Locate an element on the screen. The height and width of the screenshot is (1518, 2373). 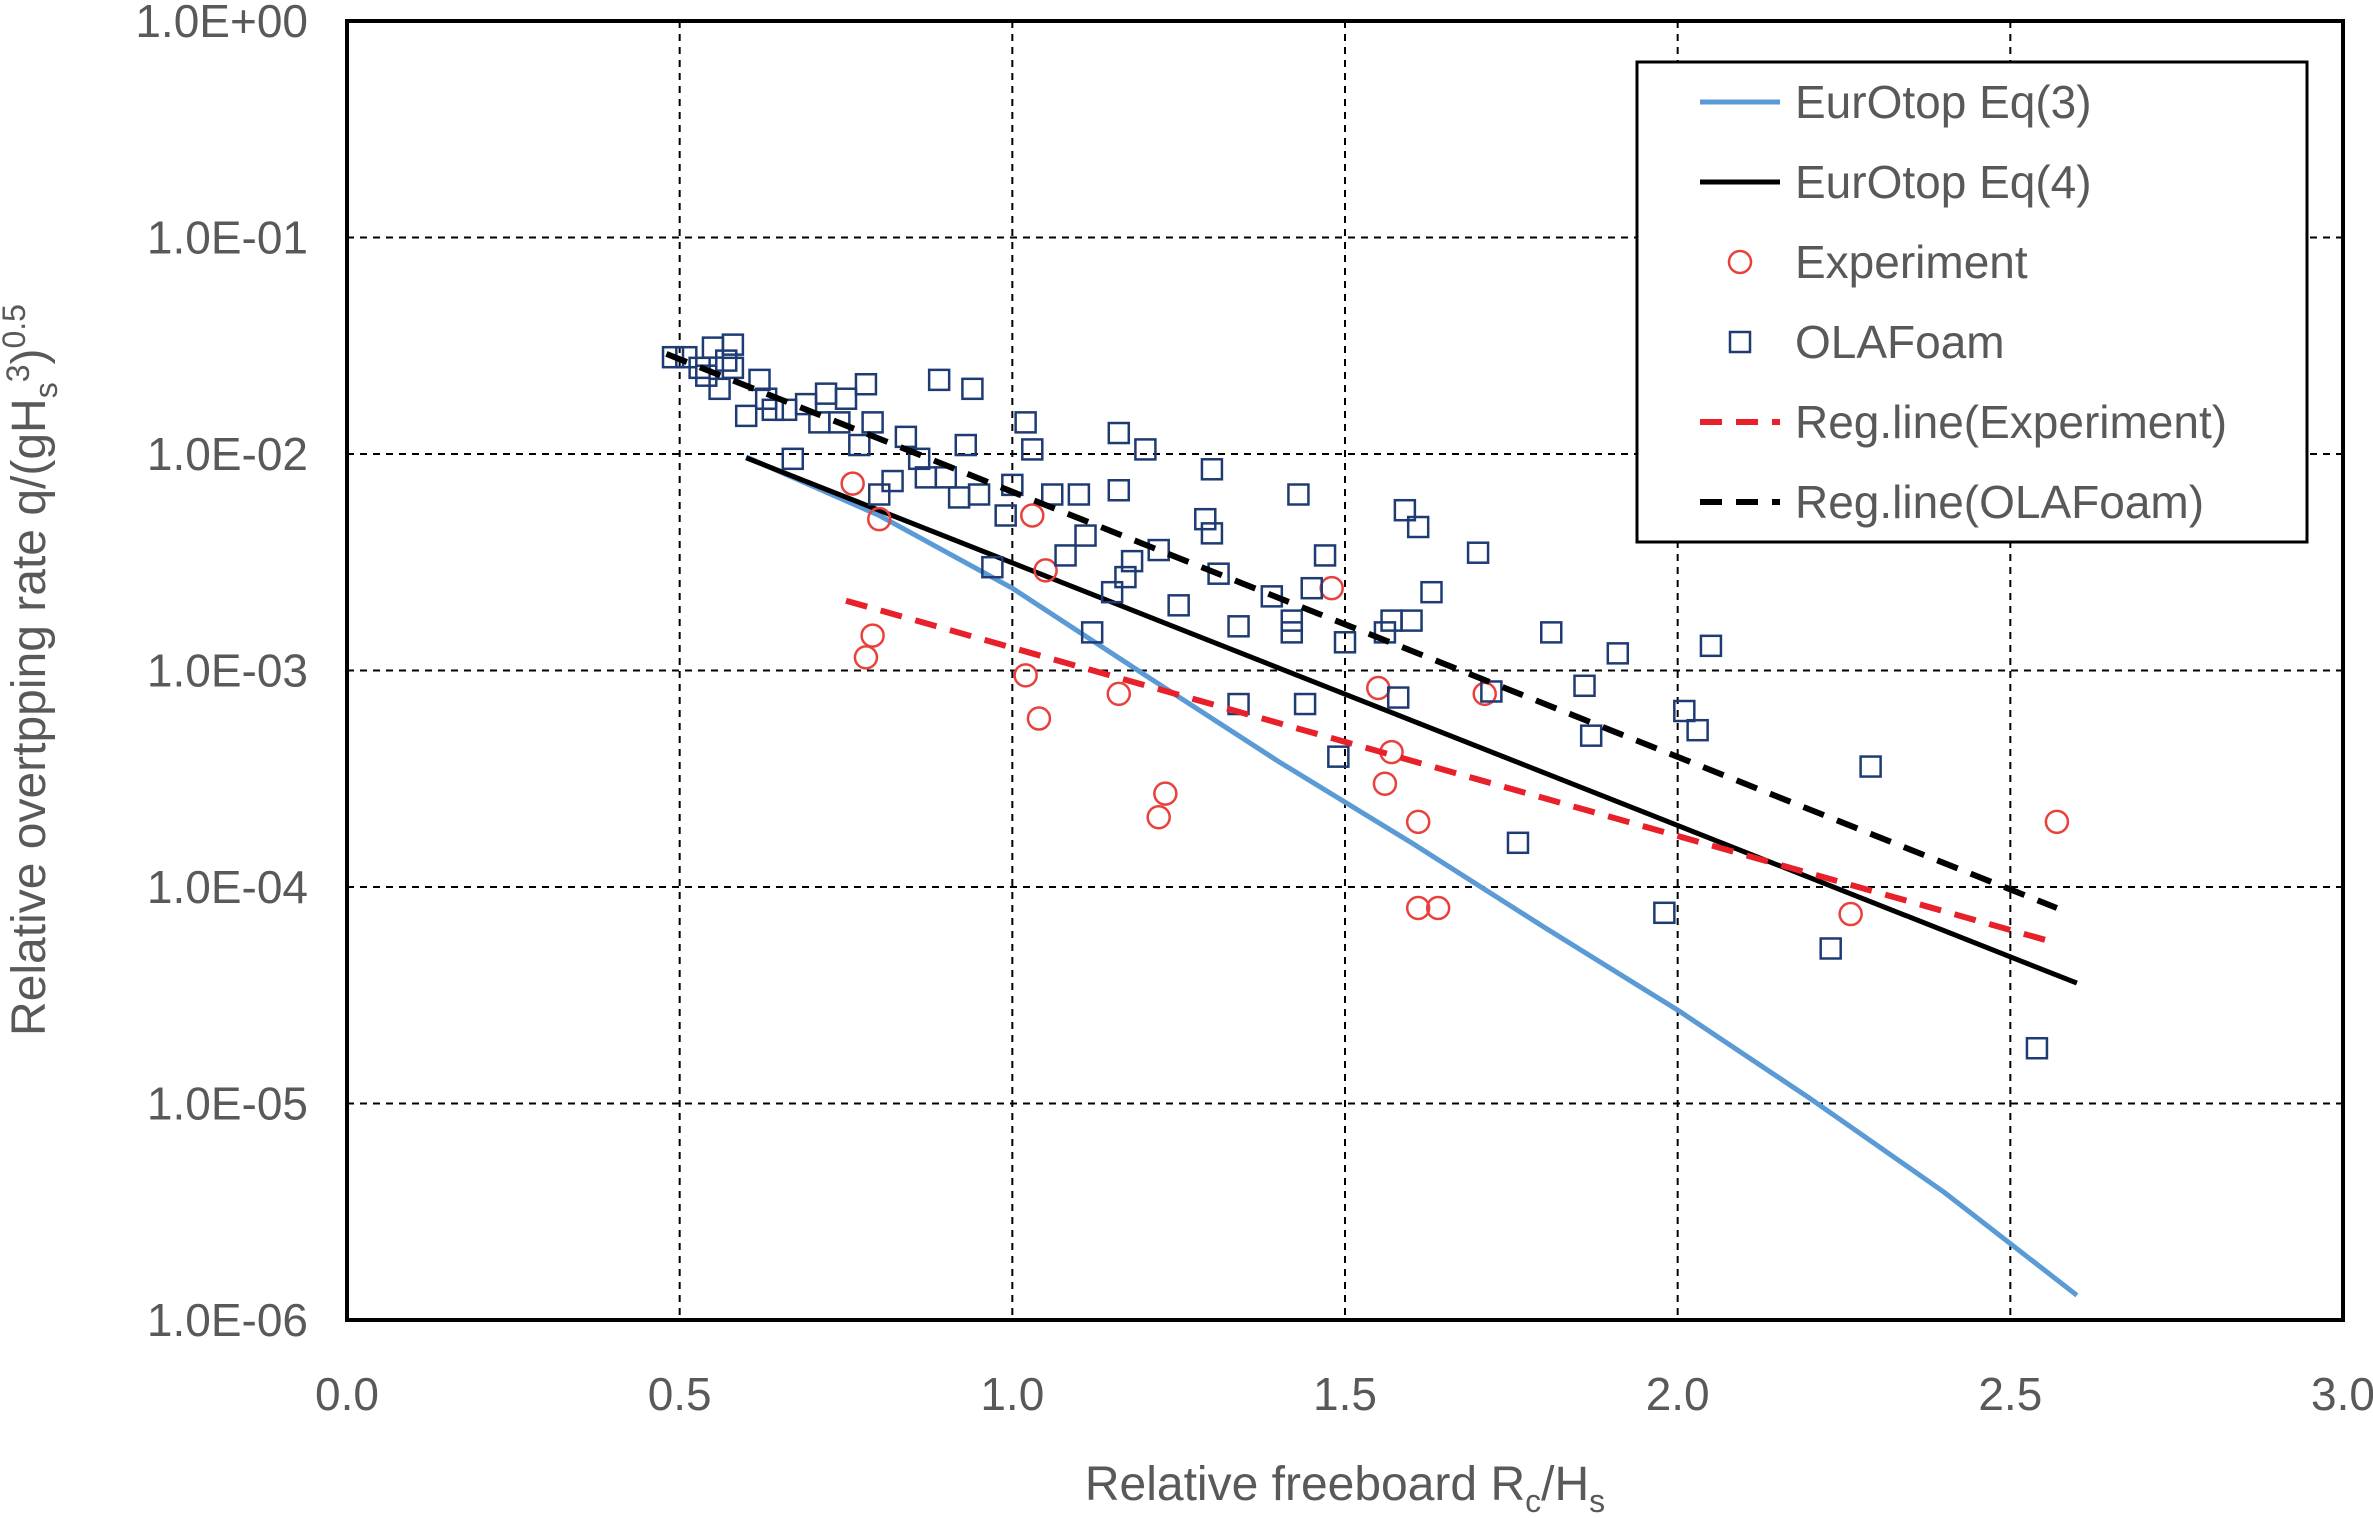
legend-label: Experiment is located at coordinates (1911, 262).